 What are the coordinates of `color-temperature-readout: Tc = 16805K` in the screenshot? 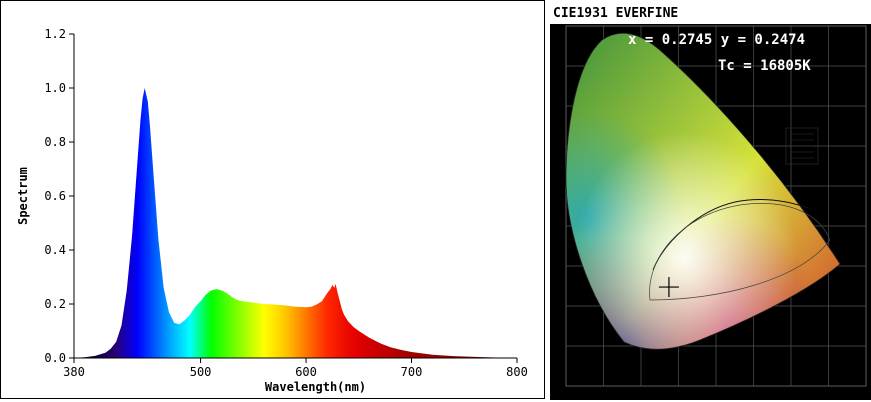 It's located at (764, 66).